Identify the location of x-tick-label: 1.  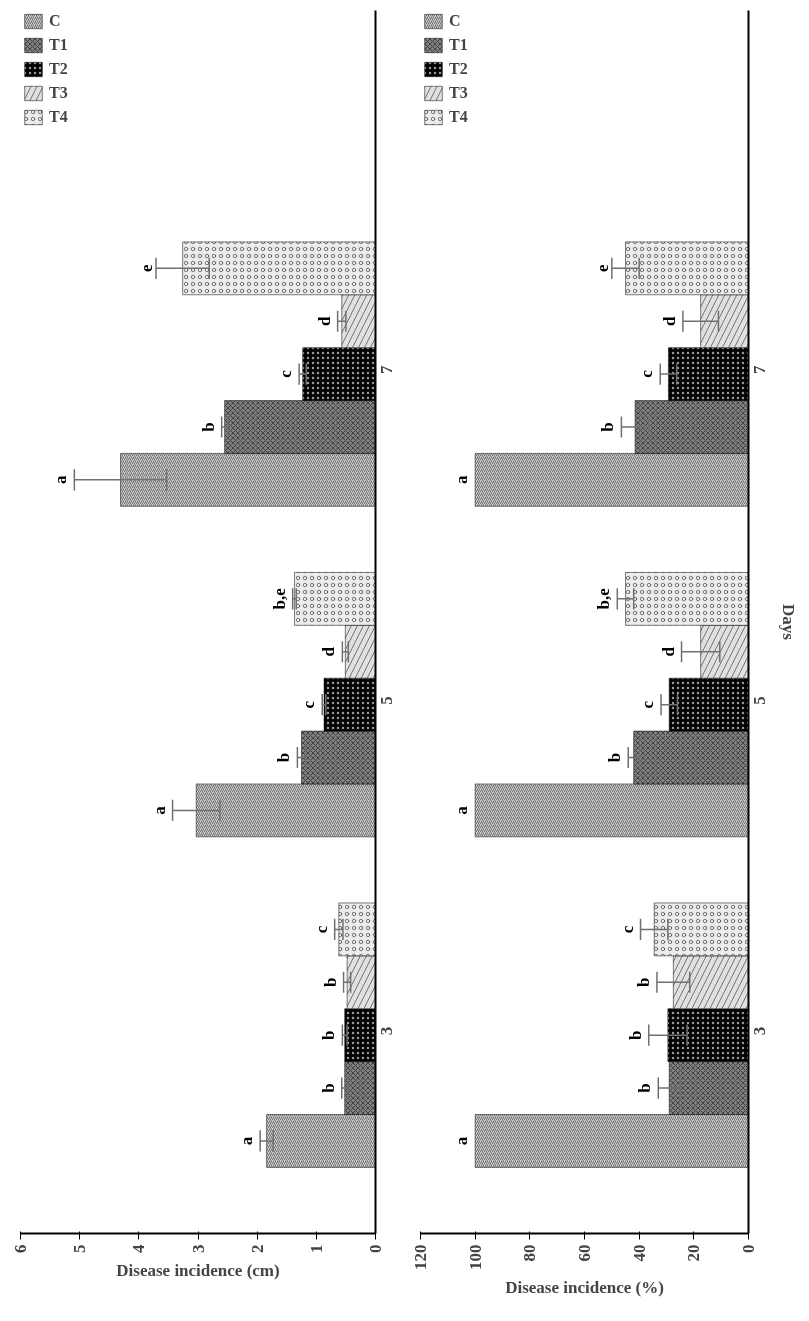
(316, 1248).